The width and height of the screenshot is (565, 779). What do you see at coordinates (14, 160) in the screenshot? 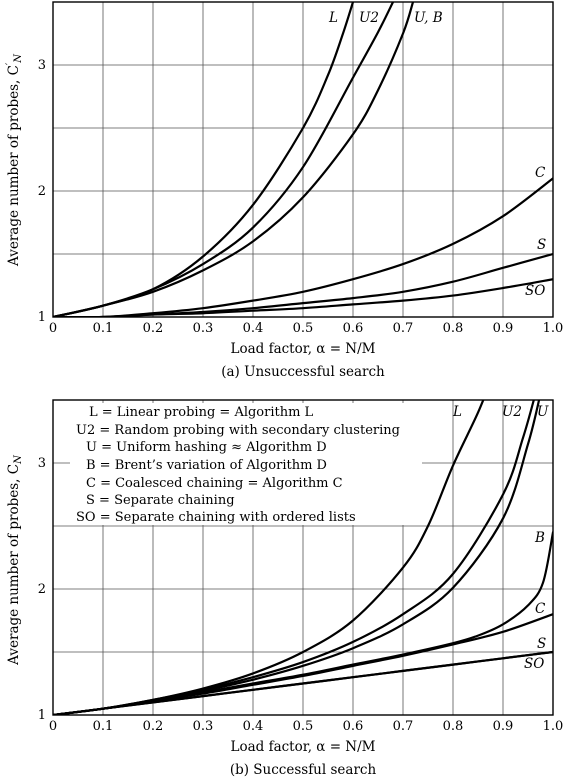
I see `y-axis-label: Average number of probes, C′N` at bounding box center [14, 160].